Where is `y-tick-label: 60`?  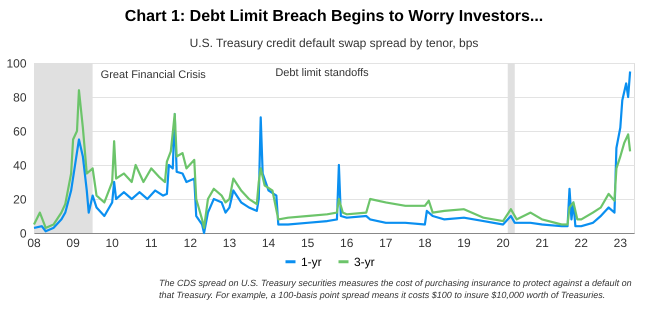 y-tick-label: 60 is located at coordinates (20, 131).